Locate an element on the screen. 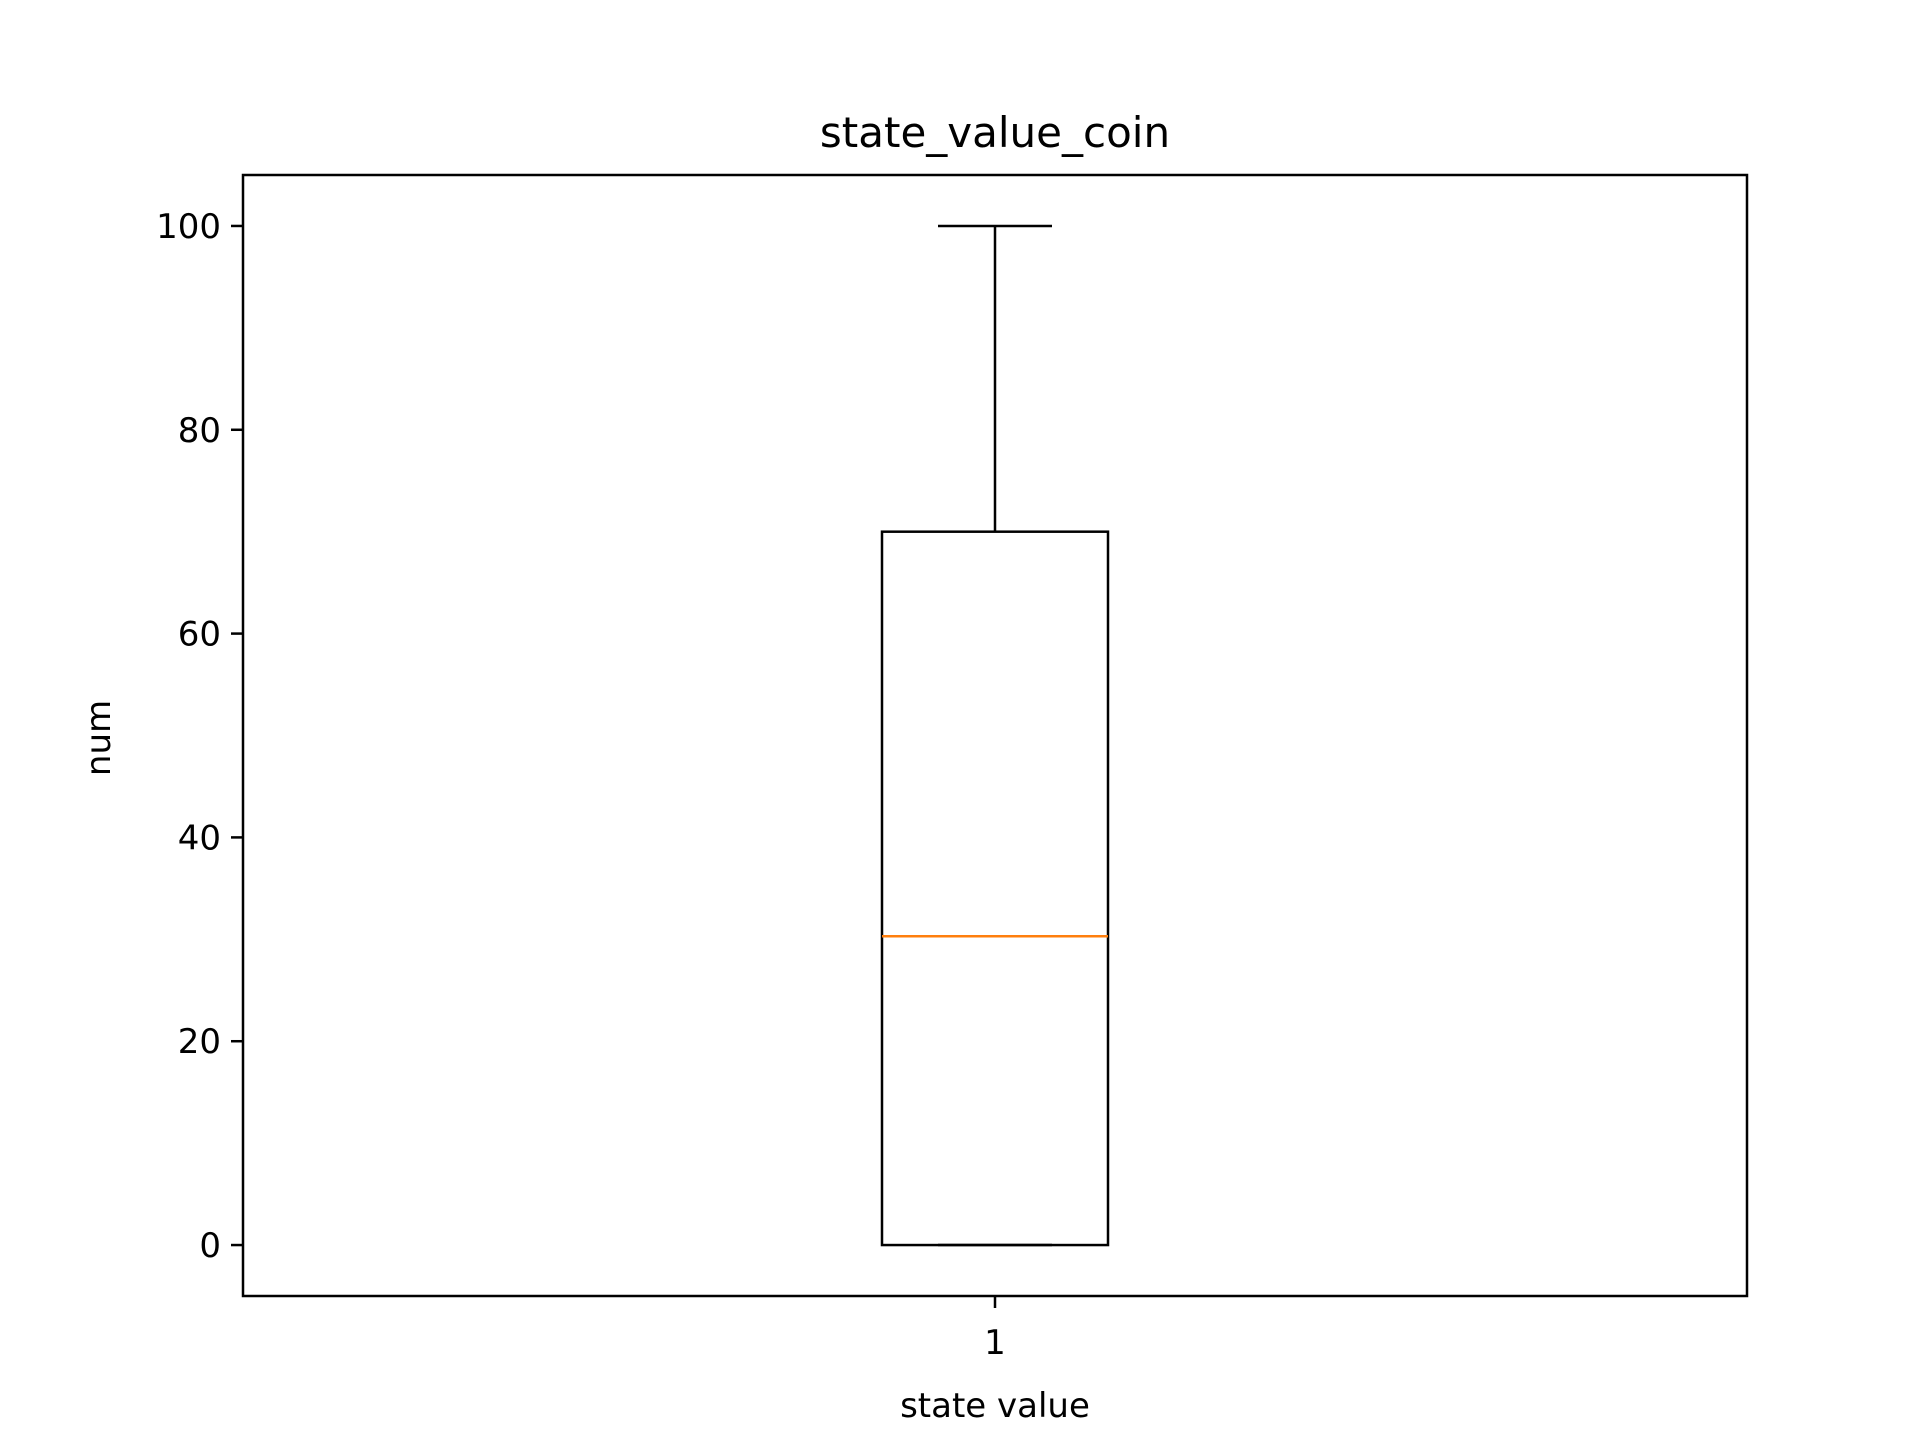 This screenshot has width=1920, height=1440. box-series is located at coordinates (995, 735).